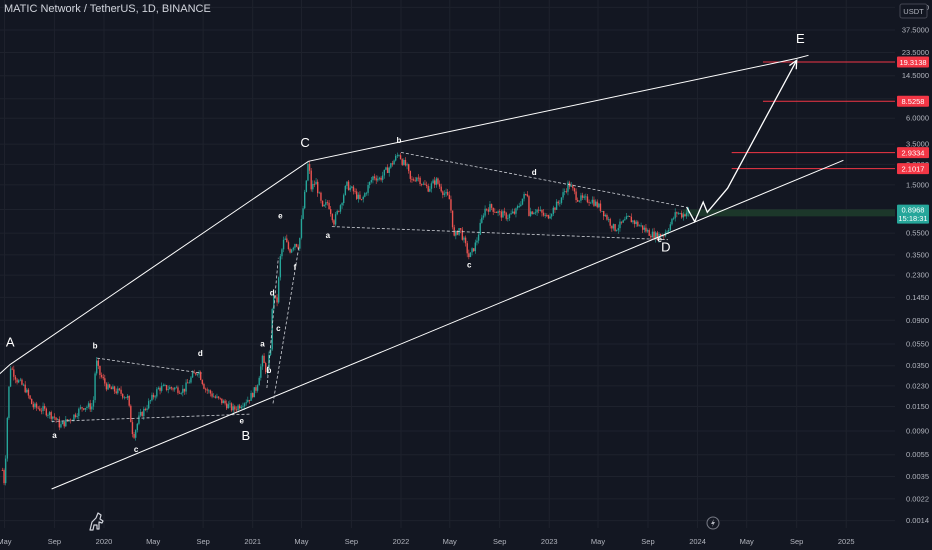 The width and height of the screenshot is (932, 550). What do you see at coordinates (252, 541) in the screenshot?
I see `x-tick-label: 2021` at bounding box center [252, 541].